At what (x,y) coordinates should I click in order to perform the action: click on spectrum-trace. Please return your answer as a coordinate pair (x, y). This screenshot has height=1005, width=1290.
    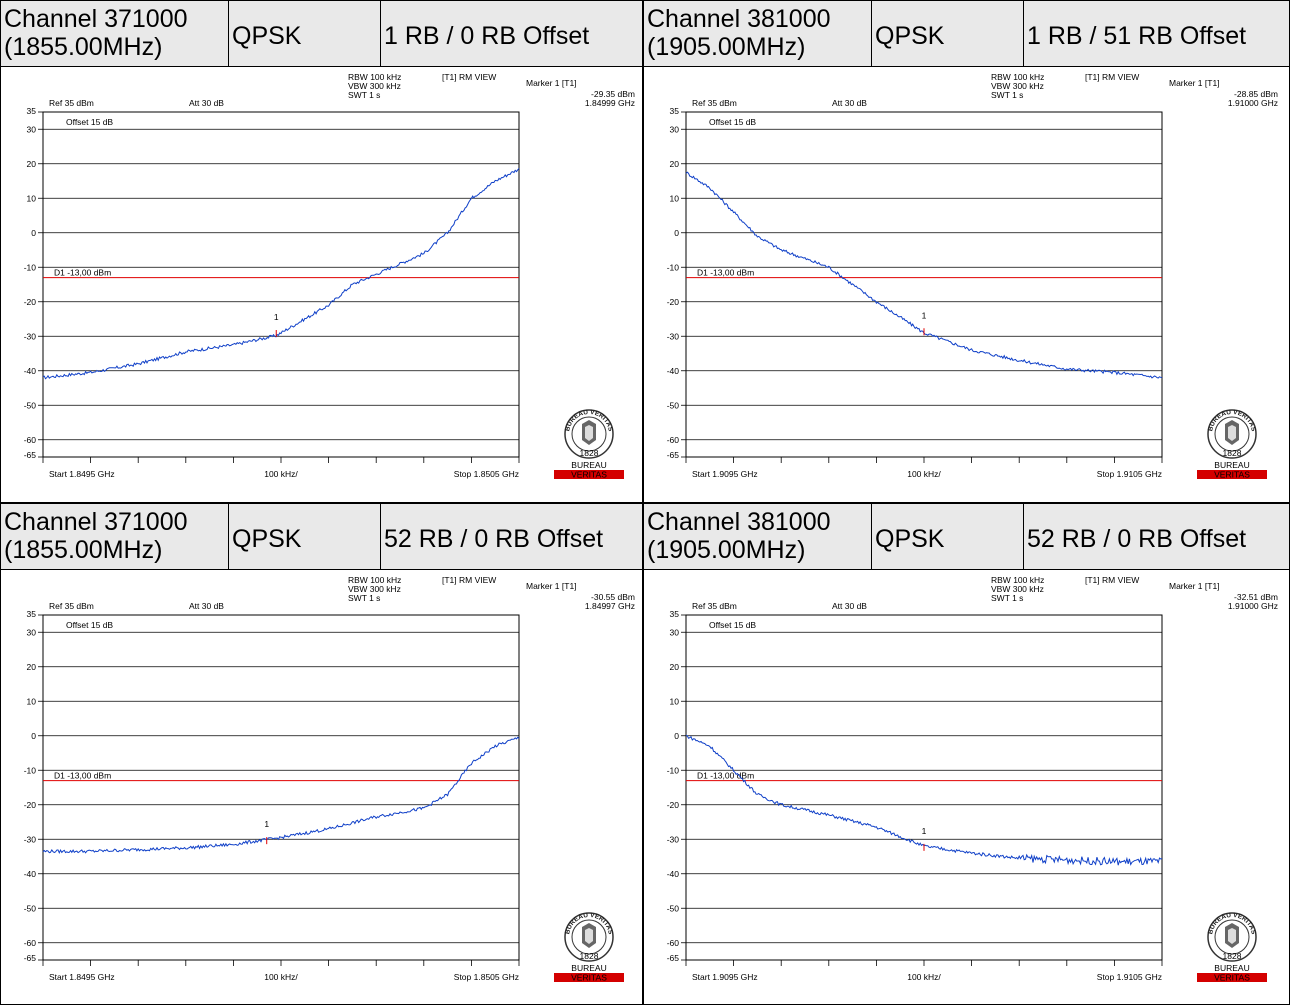
    Looking at the image, I should click on (281, 795).